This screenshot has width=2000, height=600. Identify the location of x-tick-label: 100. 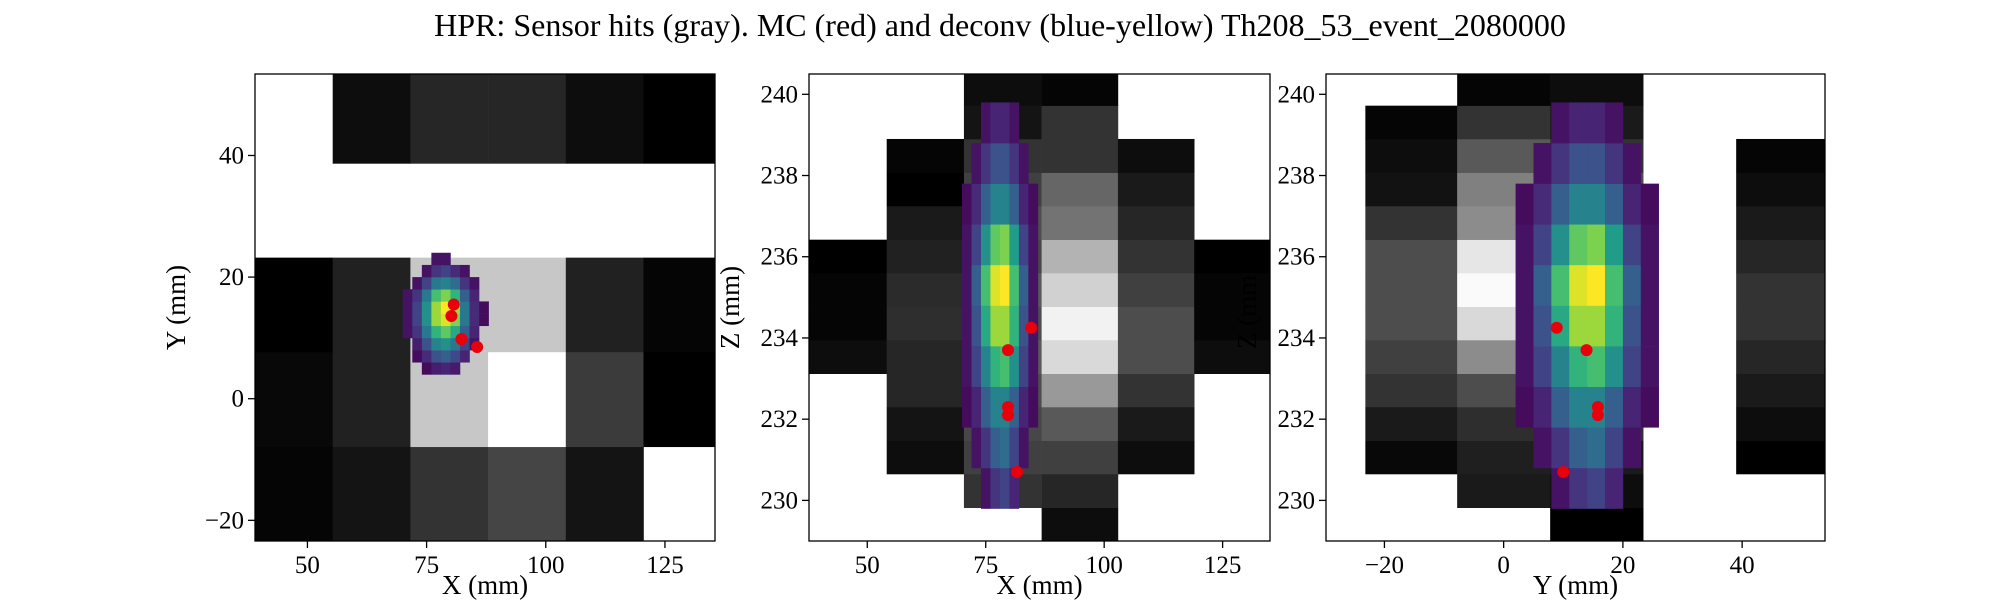
(1104, 565).